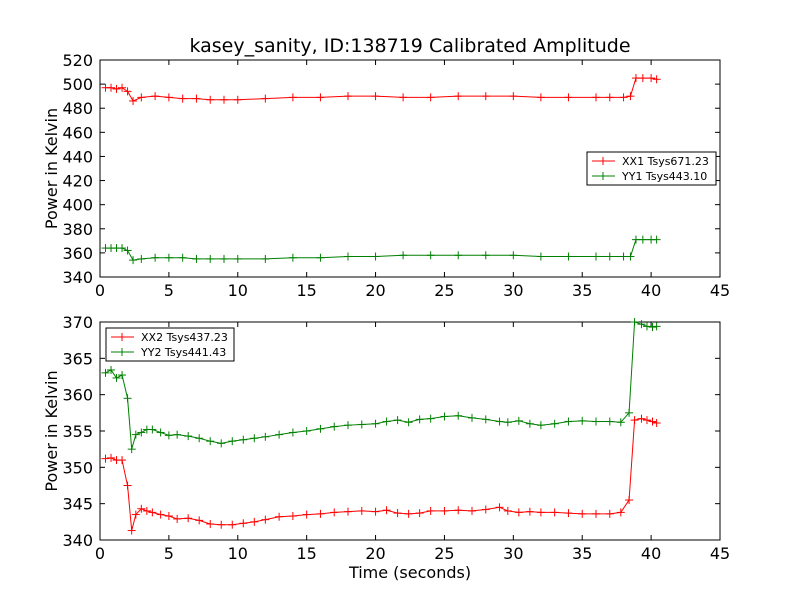 The width and height of the screenshot is (800, 605). I want to click on panel-2-x-tick-label: 5, so click(169, 553).